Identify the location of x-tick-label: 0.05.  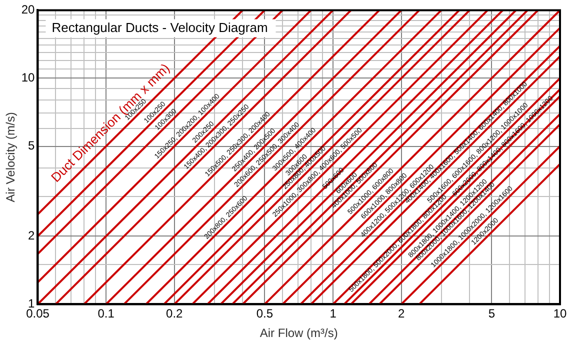
(38, 313).